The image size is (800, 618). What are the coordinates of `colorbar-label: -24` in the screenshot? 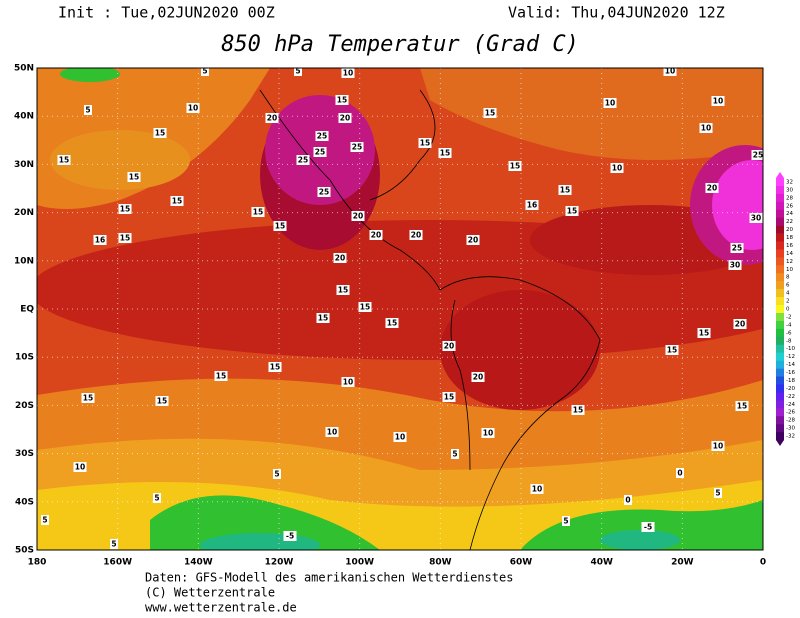 It's located at (790, 405).